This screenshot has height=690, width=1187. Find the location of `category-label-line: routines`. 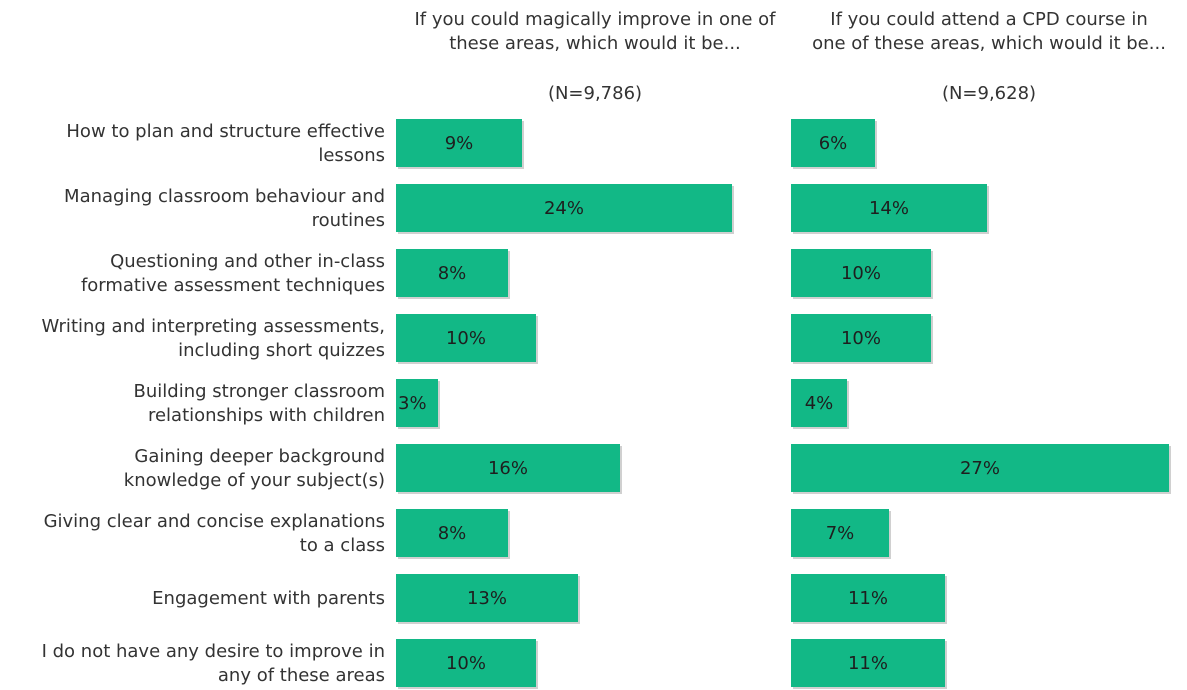

category-label-line: routines is located at coordinates (348, 220).